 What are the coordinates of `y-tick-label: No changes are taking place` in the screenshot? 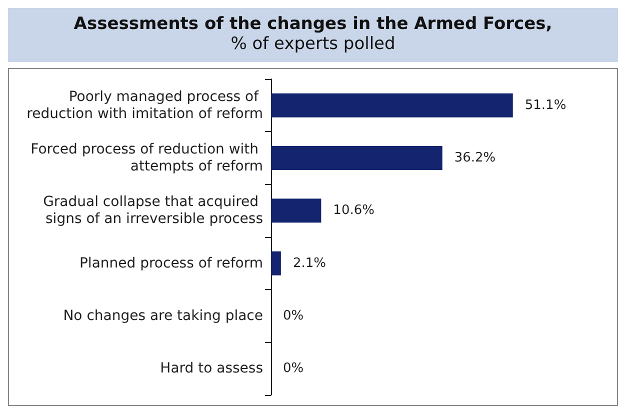 It's located at (163, 316).